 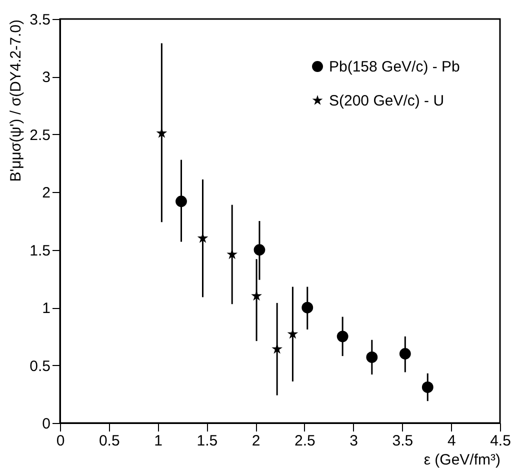 What do you see at coordinates (40, 251) in the screenshot?
I see `y-tick-label: 1.5` at bounding box center [40, 251].